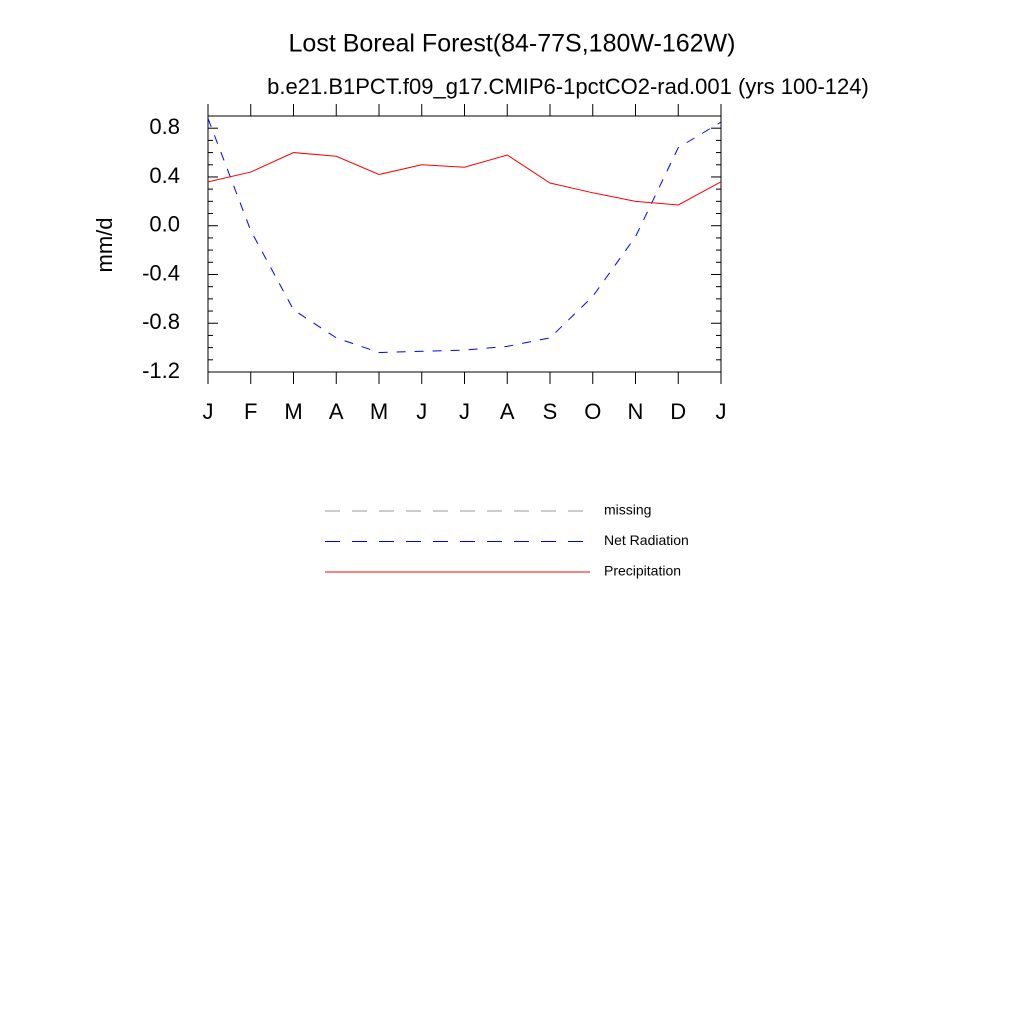 Image resolution: width=1024 pixels, height=1024 pixels. What do you see at coordinates (636, 411) in the screenshot?
I see `x-tick-label: N` at bounding box center [636, 411].